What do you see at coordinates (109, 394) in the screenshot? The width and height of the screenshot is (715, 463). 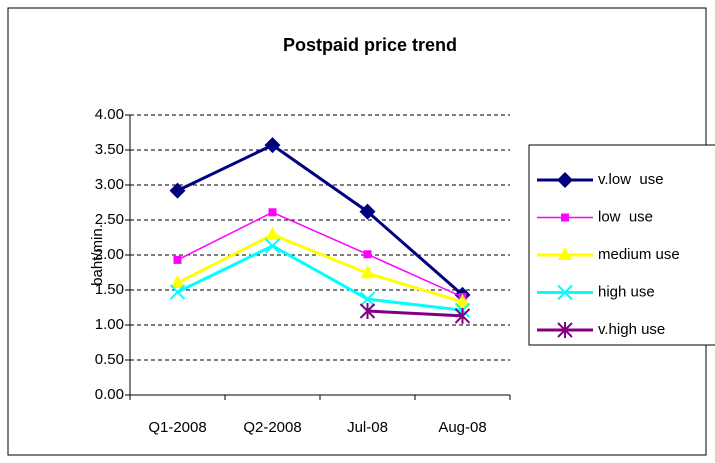 I see `y-tick-label: 0.00` at bounding box center [109, 394].